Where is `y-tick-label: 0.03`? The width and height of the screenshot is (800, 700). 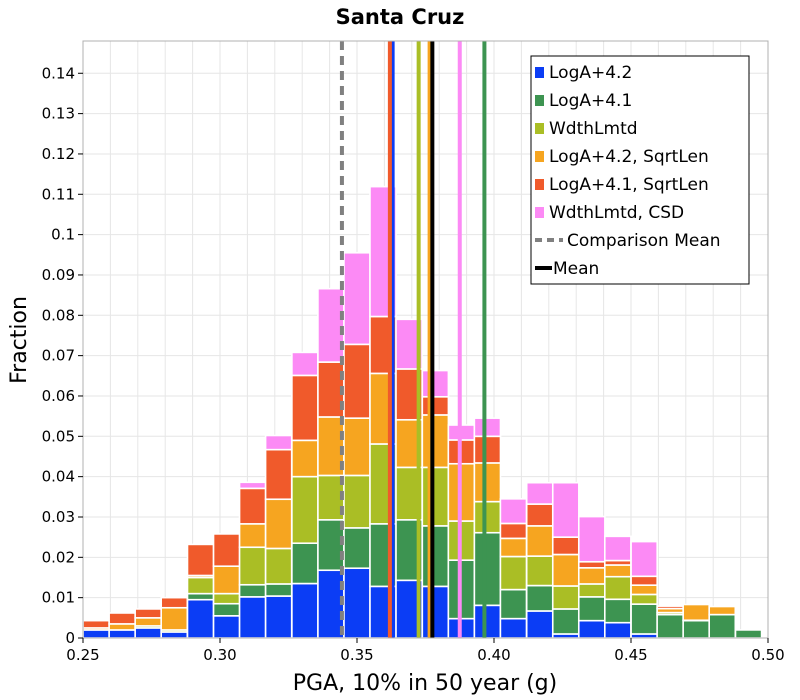
y-tick-label: 0.03 is located at coordinates (58, 517).